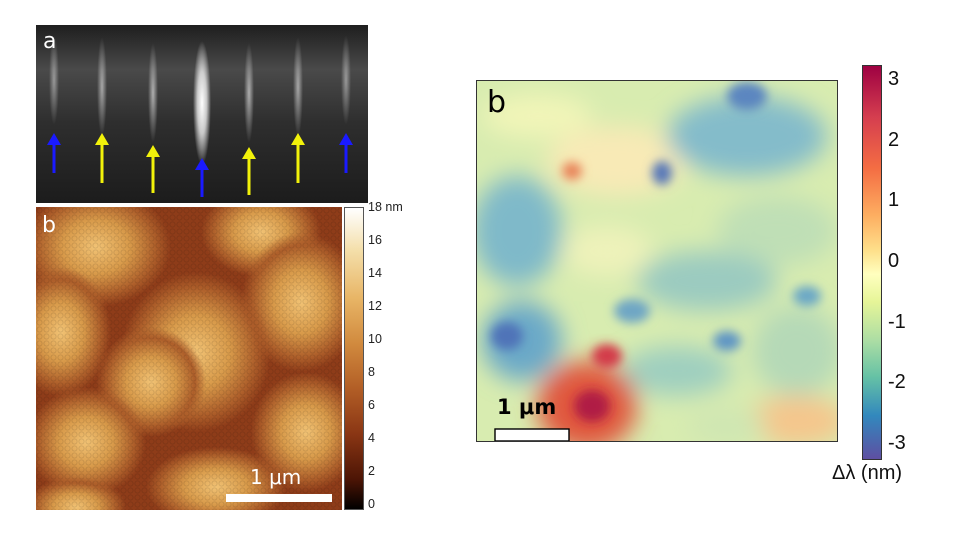  I want to click on afm-scalebar, so click(279, 498).